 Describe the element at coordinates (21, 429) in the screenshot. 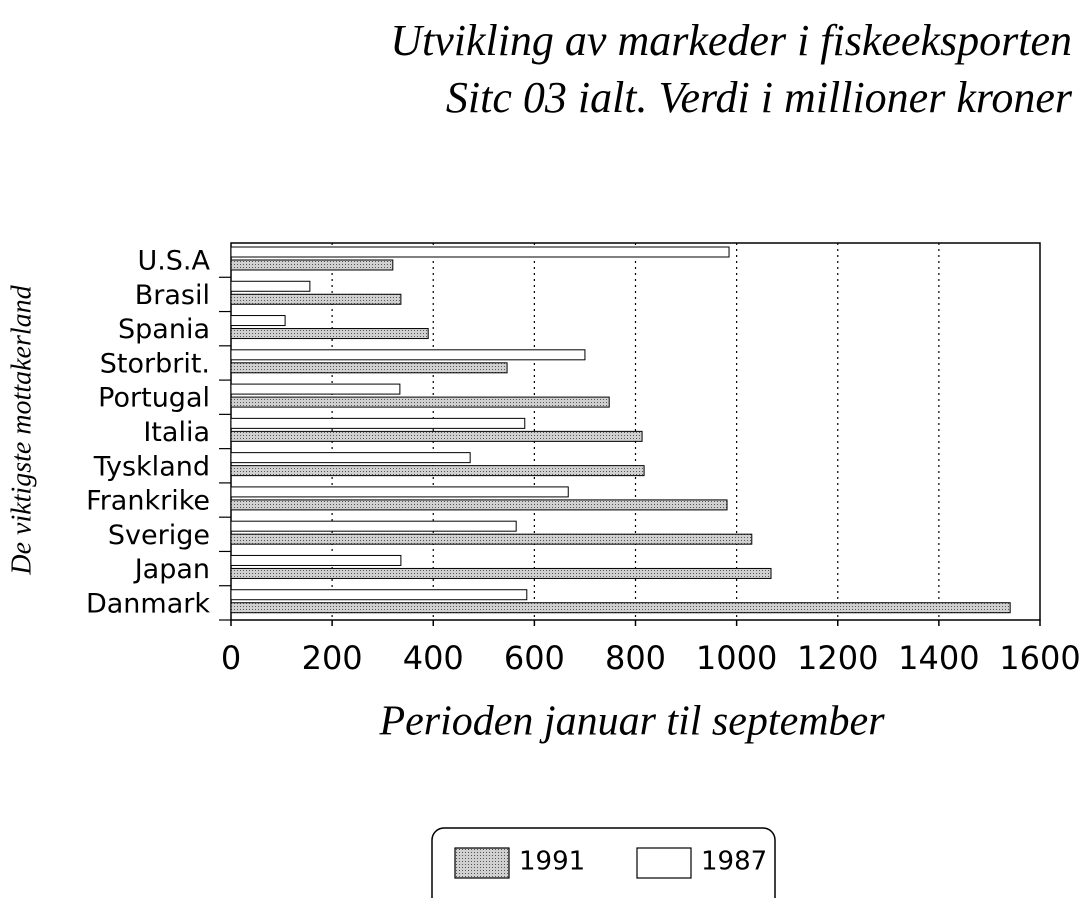

I see `y-axis-label: De viktigste mottakerland` at that location.